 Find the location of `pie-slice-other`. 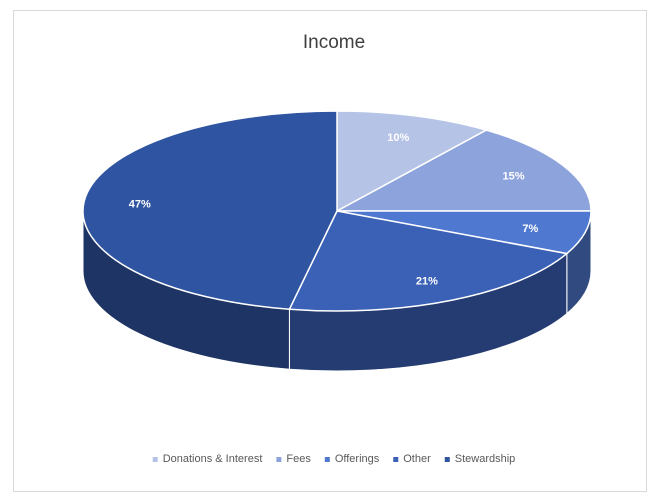

pie-slice-other is located at coordinates (428, 261).